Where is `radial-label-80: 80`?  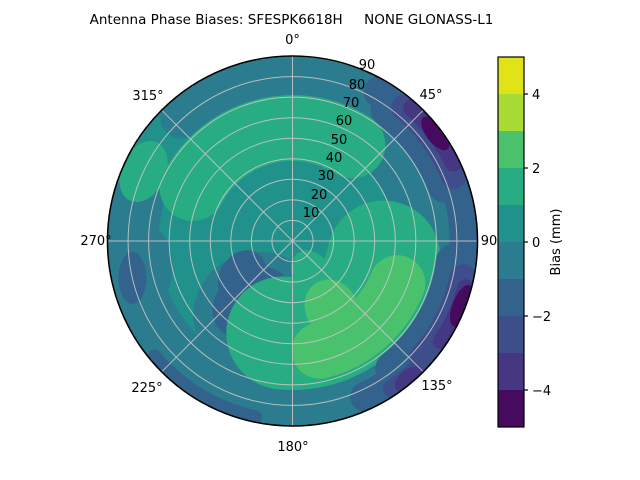
radial-label-80: 80 is located at coordinates (357, 85).